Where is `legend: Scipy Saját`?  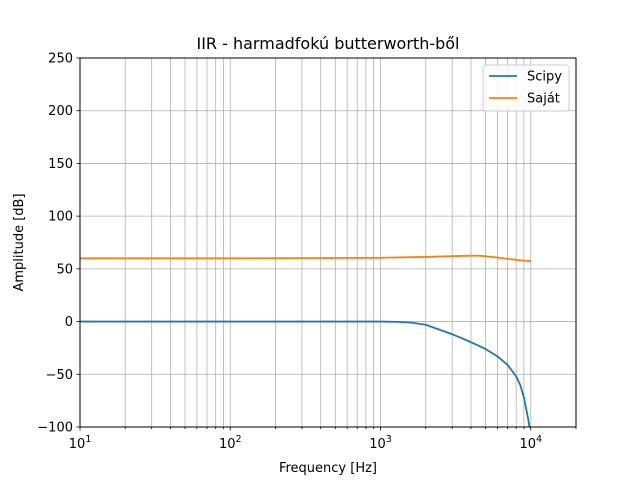
legend: Scipy Saját is located at coordinates (526, 88).